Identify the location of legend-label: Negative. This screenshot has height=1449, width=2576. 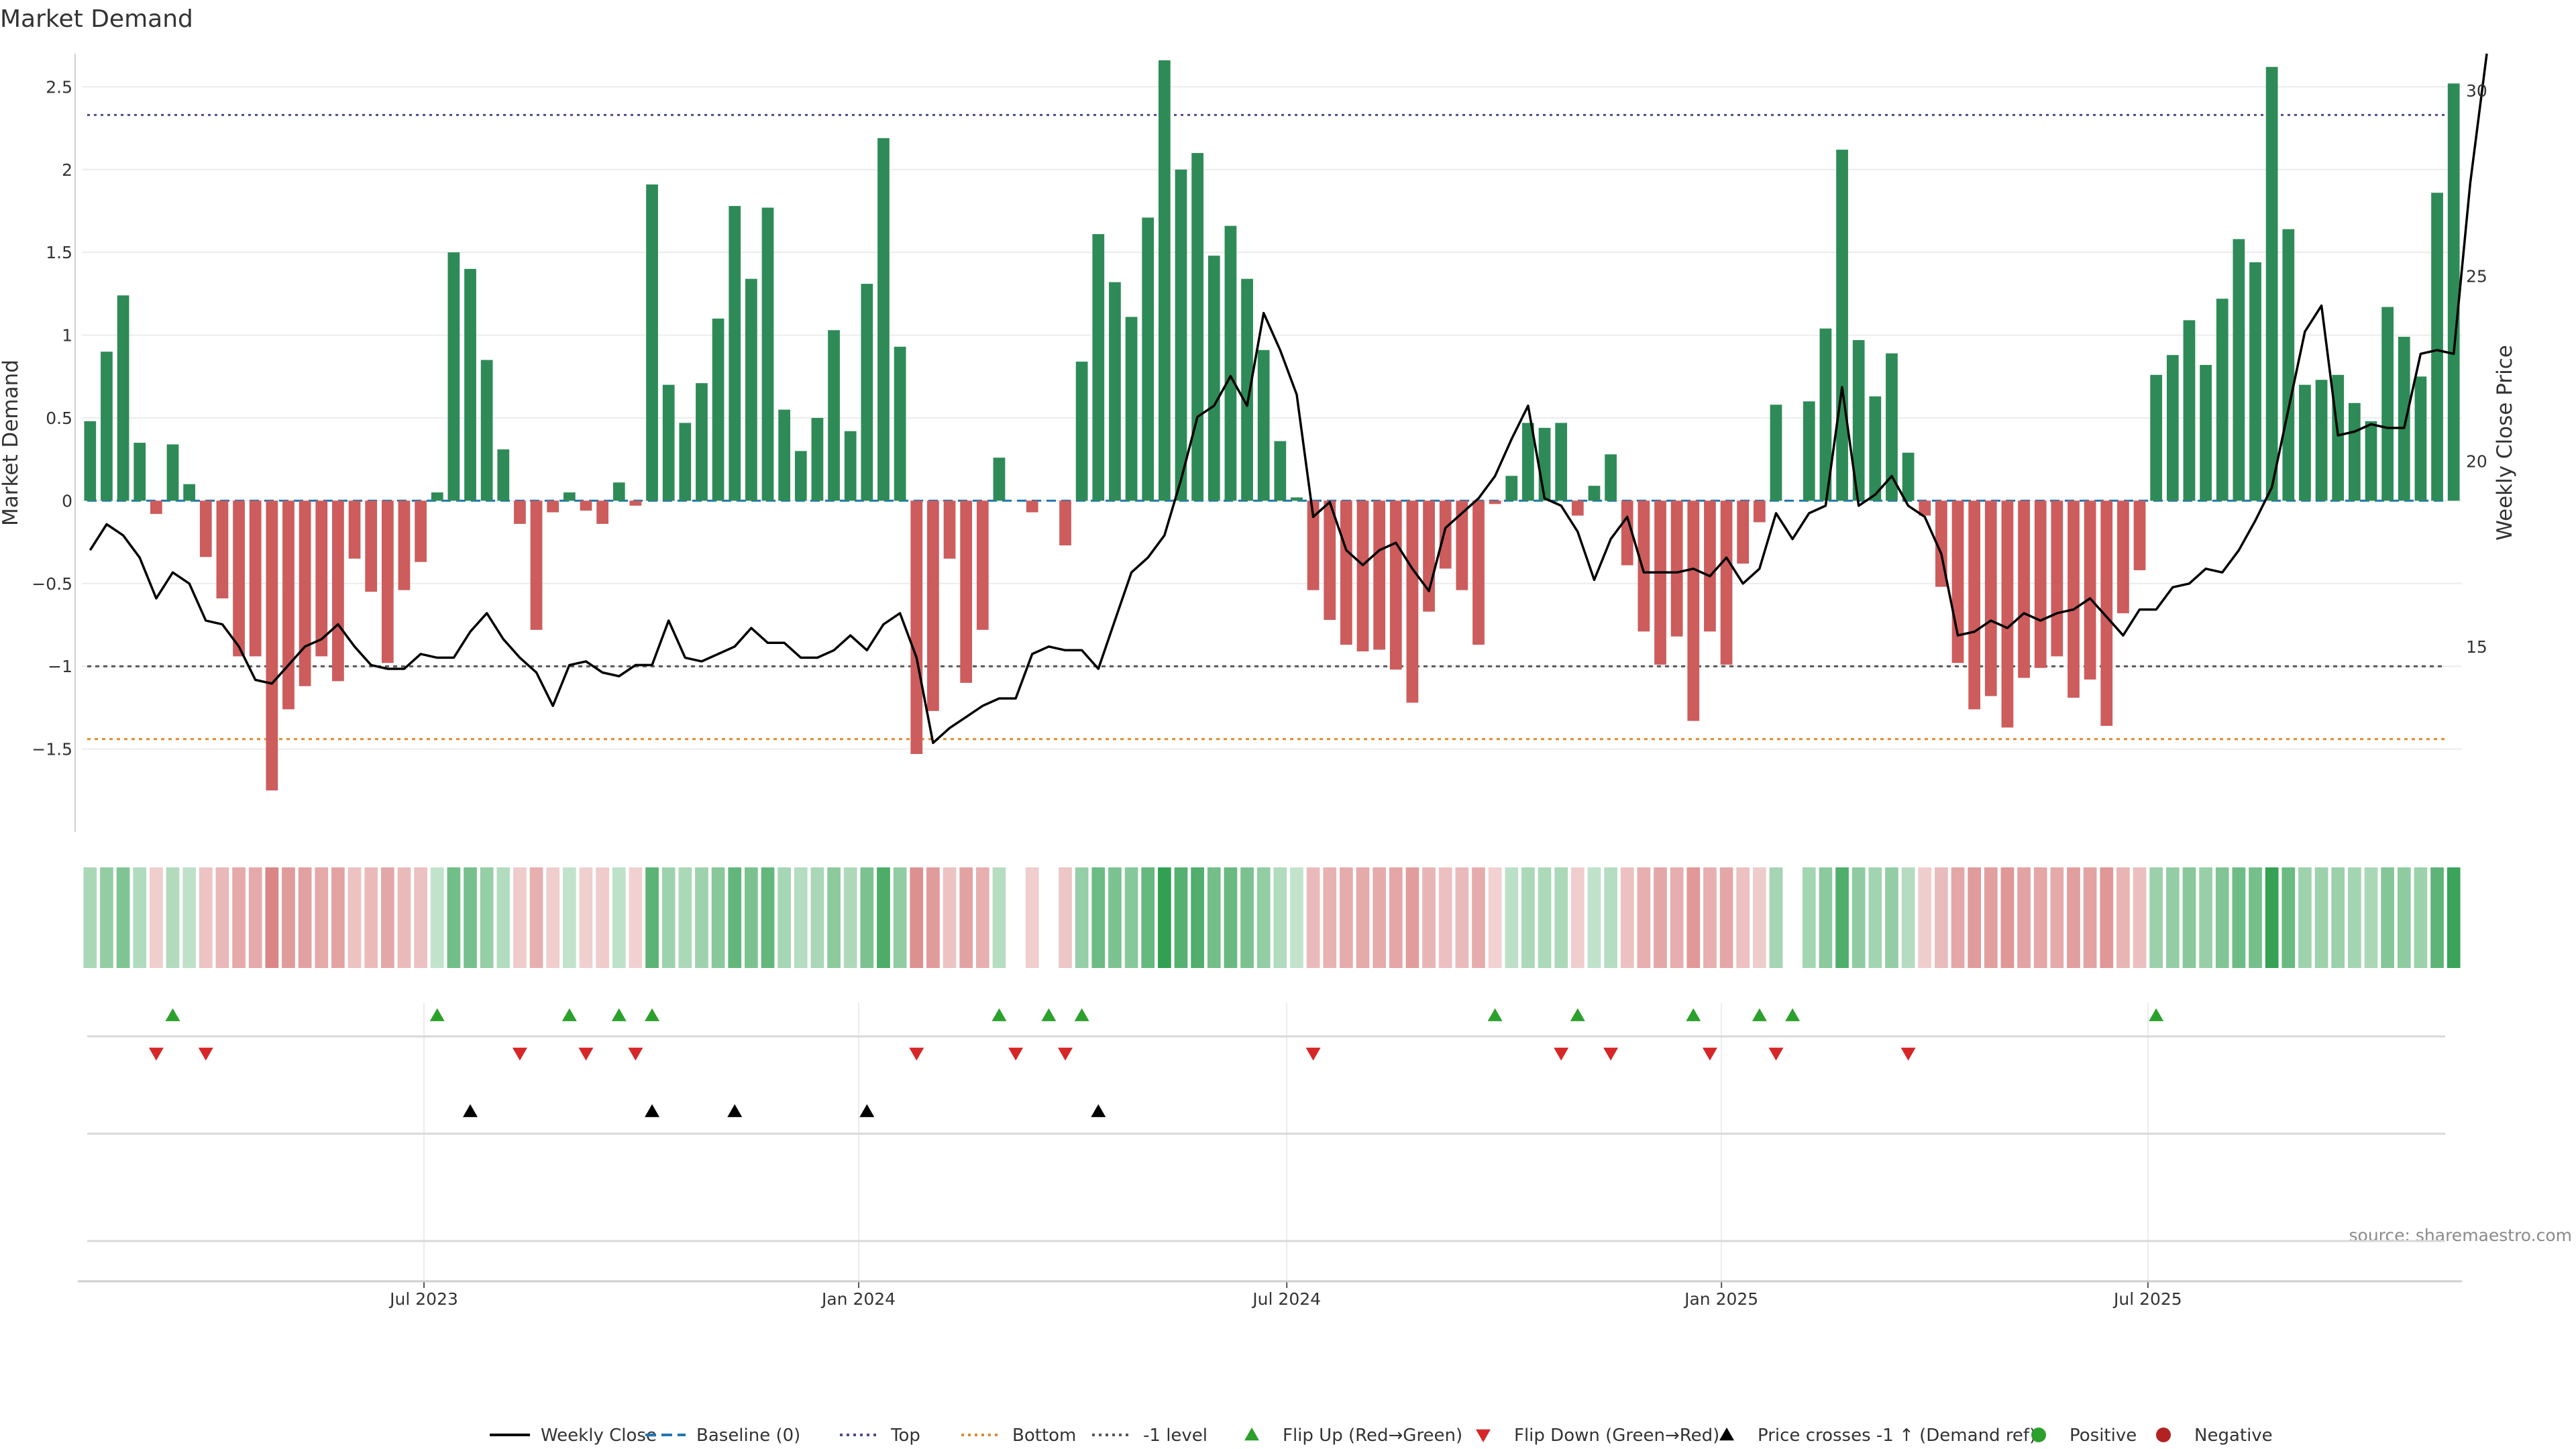
(2233, 1436).